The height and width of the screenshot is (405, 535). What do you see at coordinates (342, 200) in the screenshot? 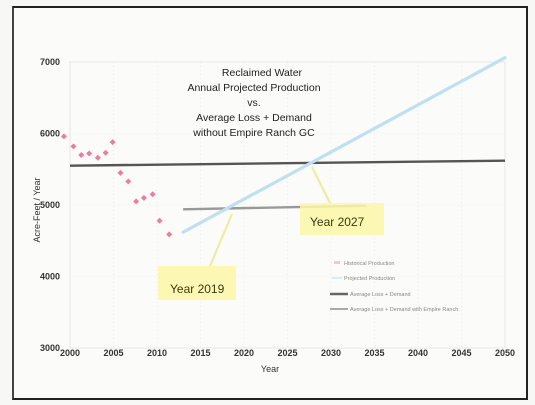
I see `callout-year-2027: Year 2027` at bounding box center [342, 200].